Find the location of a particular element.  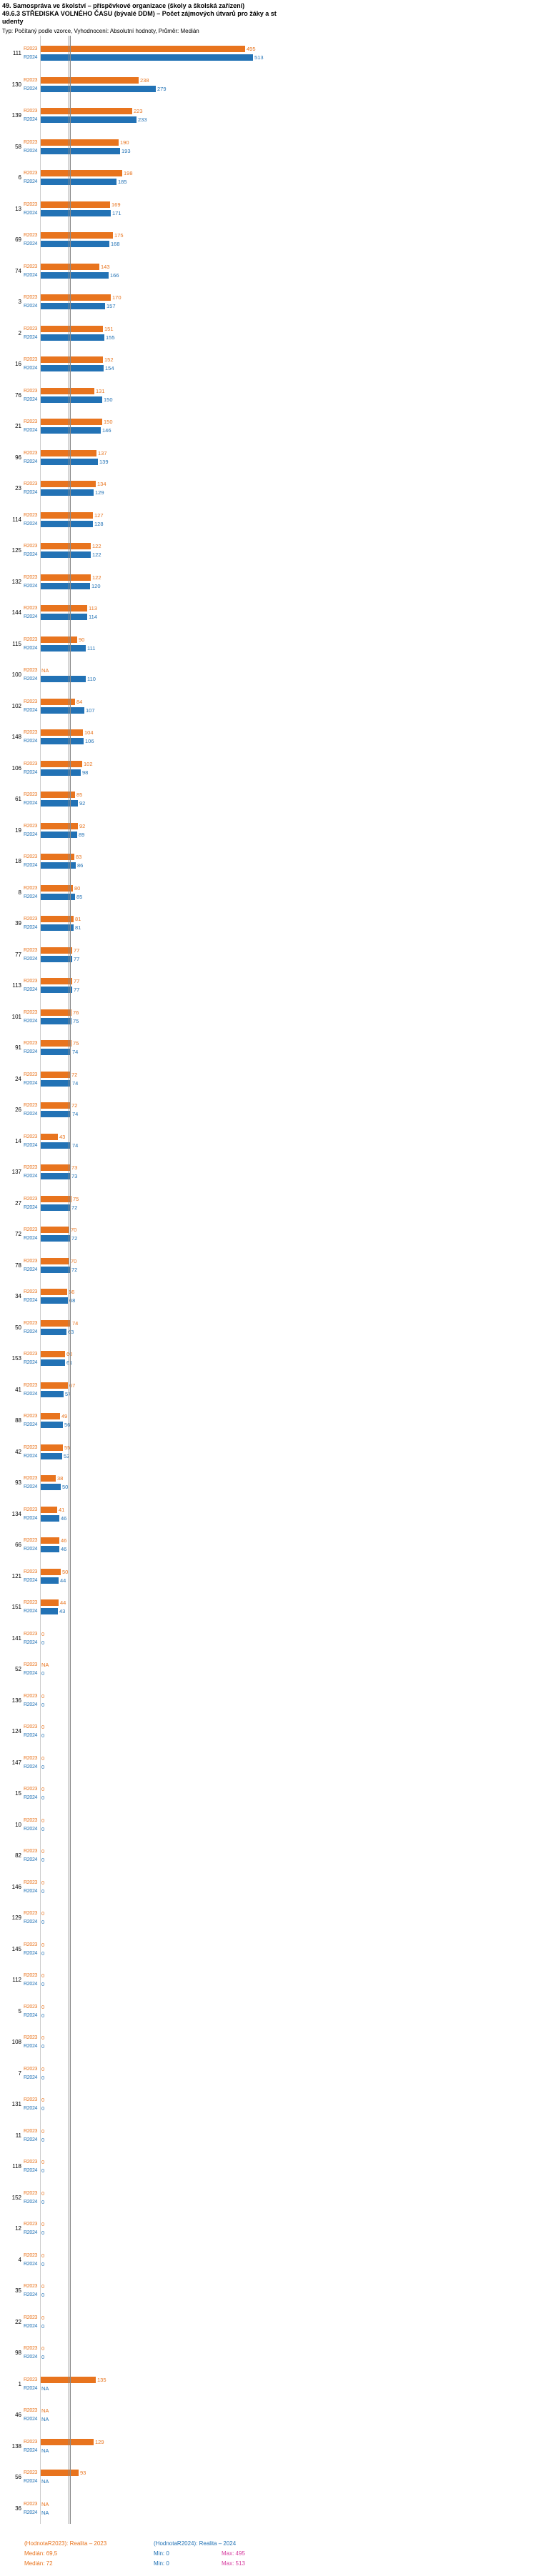

bar-row-2024: R2024 185 is located at coordinates (280, 182).